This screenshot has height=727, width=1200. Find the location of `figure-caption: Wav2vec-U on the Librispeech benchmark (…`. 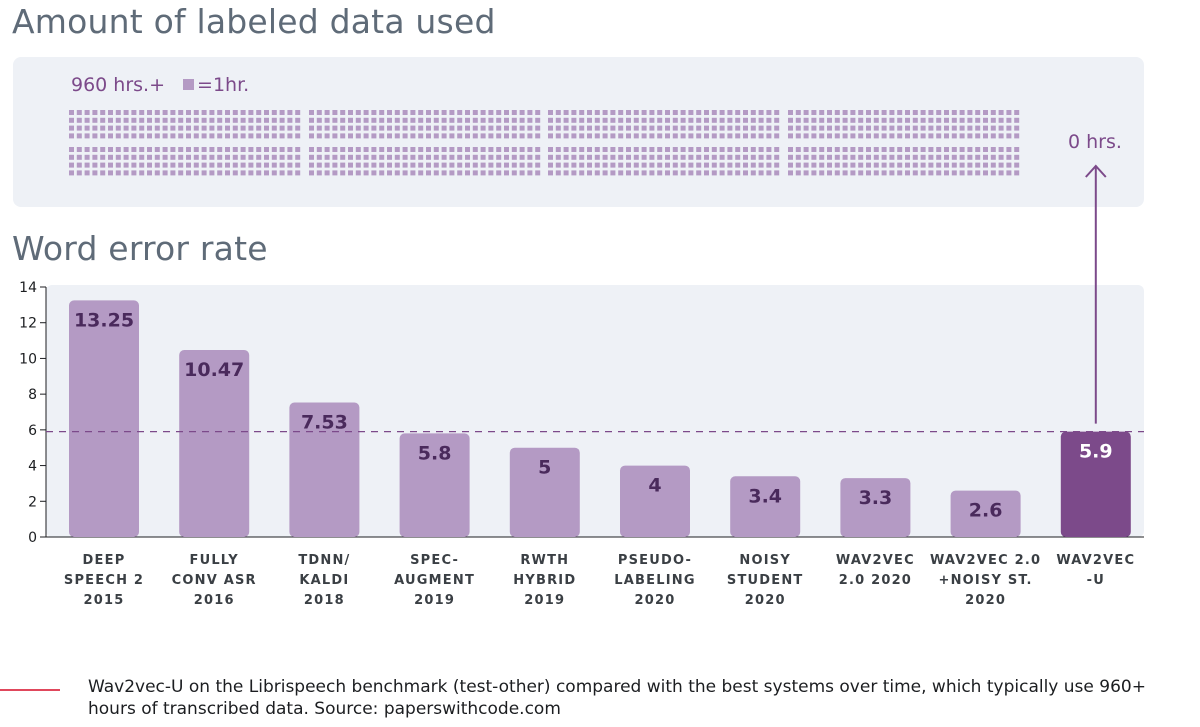

figure-caption: Wav2vec-U on the Librispeech benchmark (… is located at coordinates (617, 698).